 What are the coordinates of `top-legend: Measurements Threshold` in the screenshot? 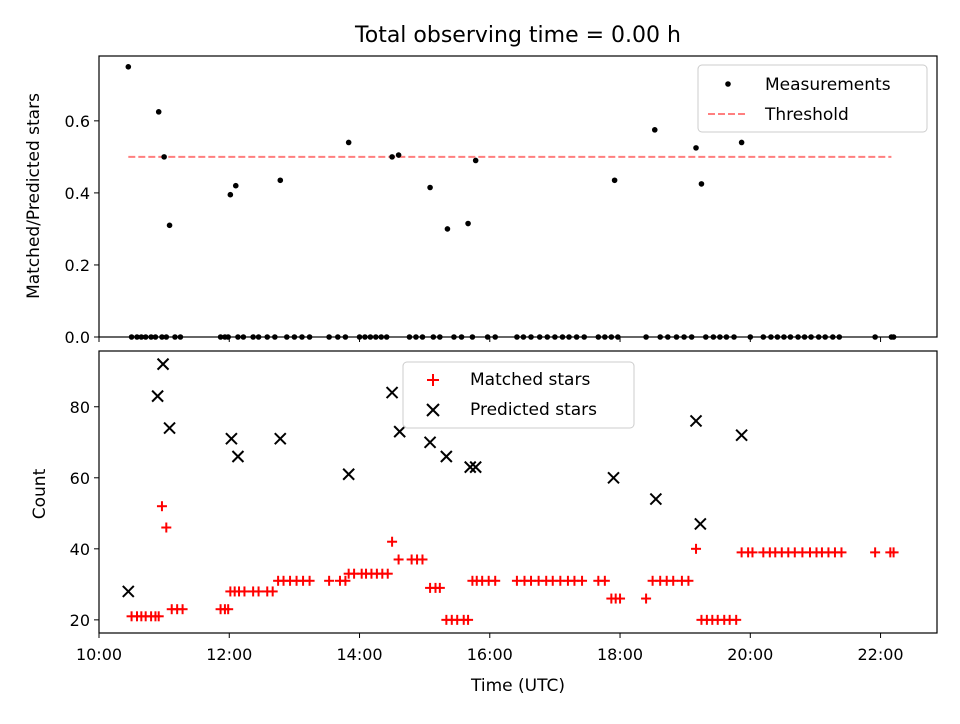 It's located at (812, 98).